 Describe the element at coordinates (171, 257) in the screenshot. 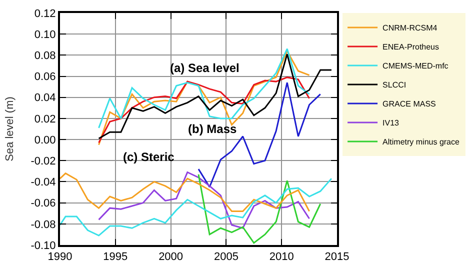

I see `x-tick-label: 2000` at that location.